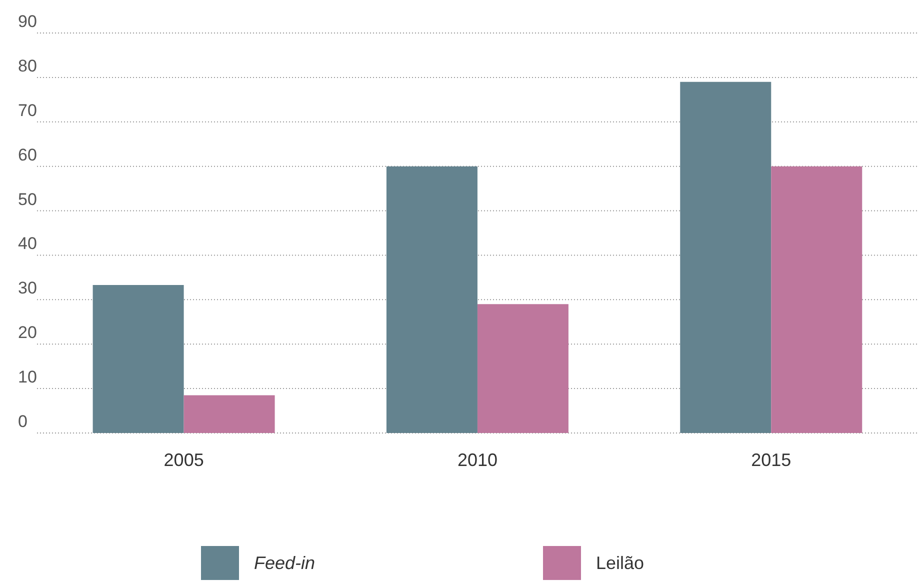  What do you see at coordinates (184, 460) in the screenshot?
I see `x-tick-label: 2005` at bounding box center [184, 460].